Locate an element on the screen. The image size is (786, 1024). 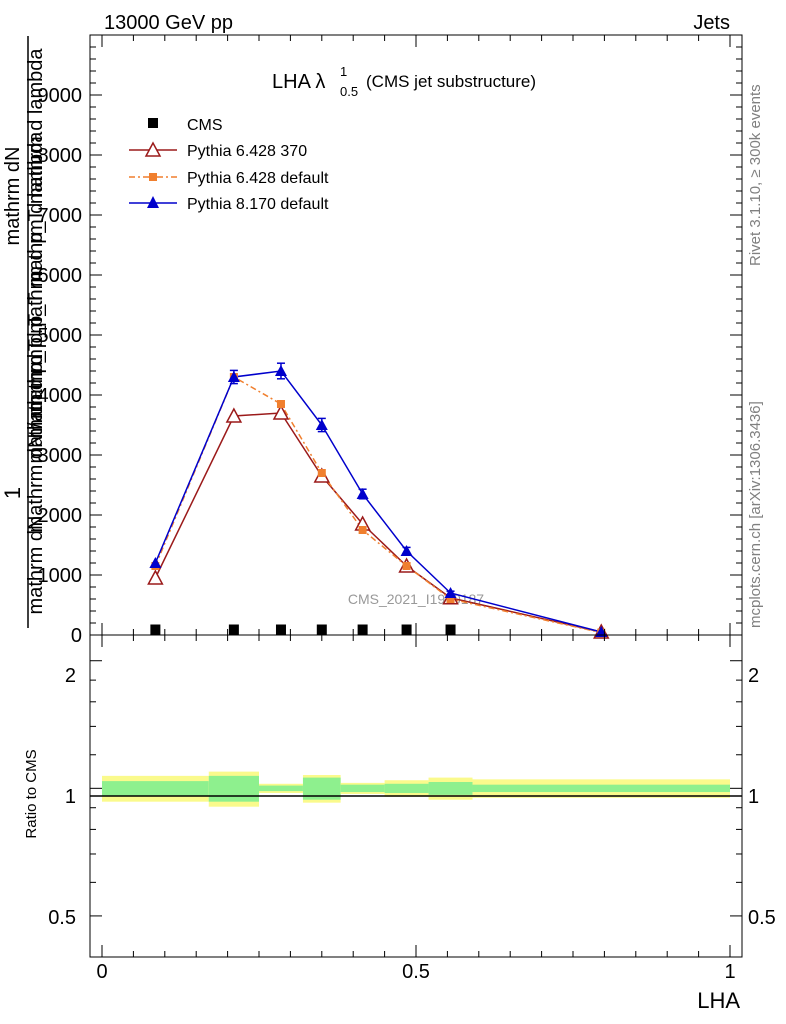
ratio-tick-right-1: 1 is located at coordinates (753, 797).